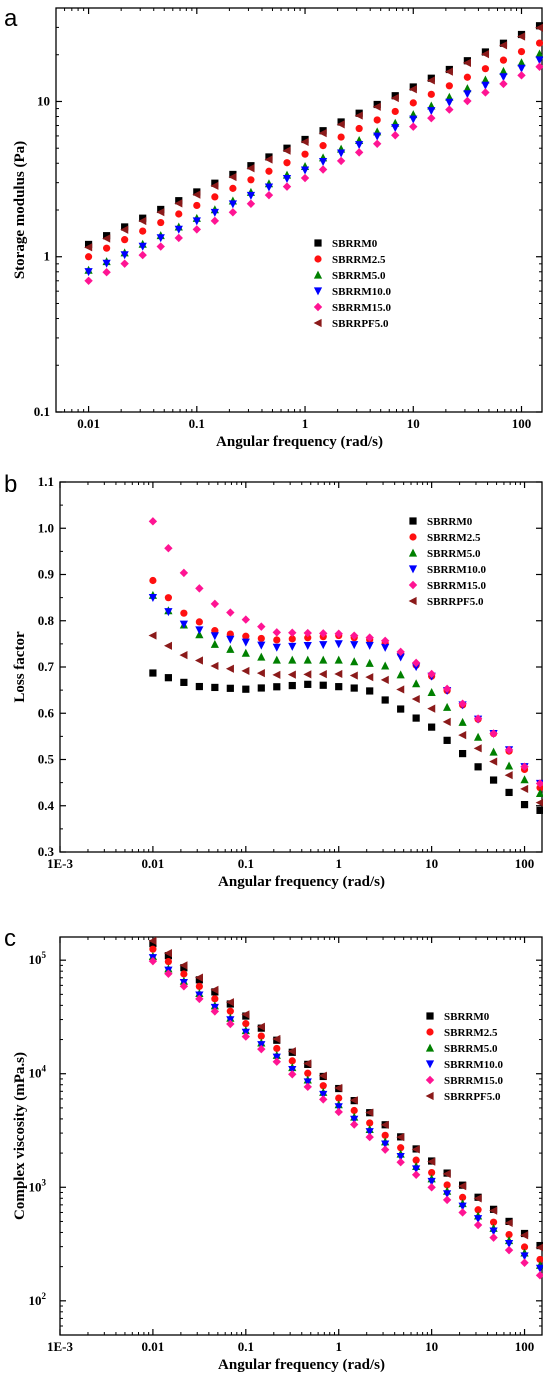 The height and width of the screenshot is (1380, 543). What do you see at coordinates (46, 527) in the screenshot?
I see `y-tick-label: 1.0` at bounding box center [46, 527].